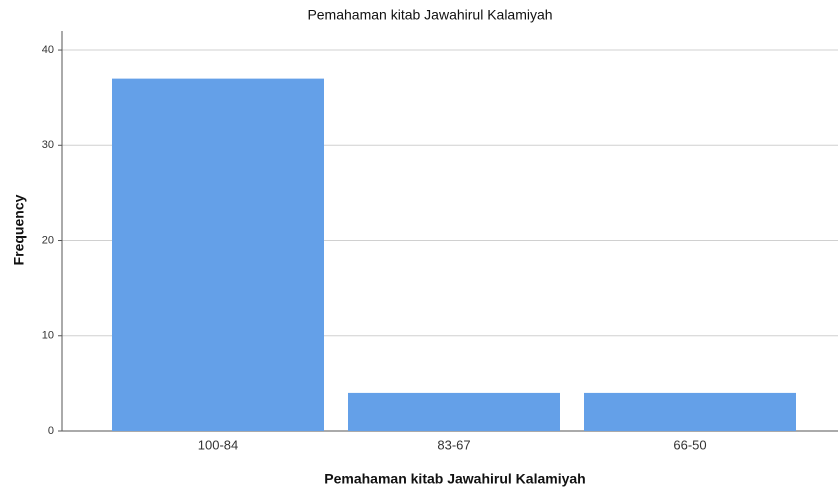 The width and height of the screenshot is (838, 491). Describe the element at coordinates (48, 336) in the screenshot. I see `y-tick-label: 10` at that location.